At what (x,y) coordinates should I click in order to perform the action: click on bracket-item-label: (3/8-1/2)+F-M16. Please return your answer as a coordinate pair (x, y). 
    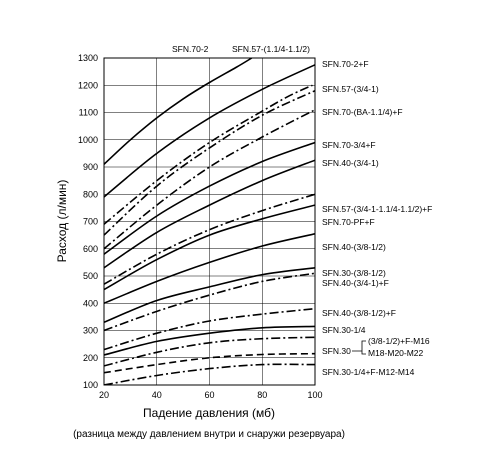
    Looking at the image, I should click on (399, 341).